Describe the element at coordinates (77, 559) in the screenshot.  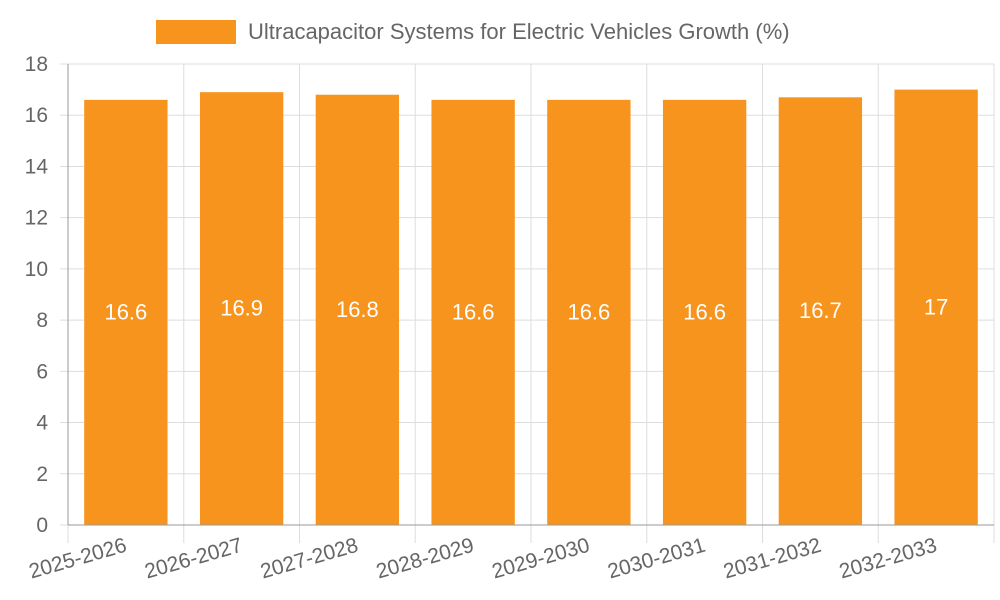
I see `x-tick-label: 2025-2026` at that location.